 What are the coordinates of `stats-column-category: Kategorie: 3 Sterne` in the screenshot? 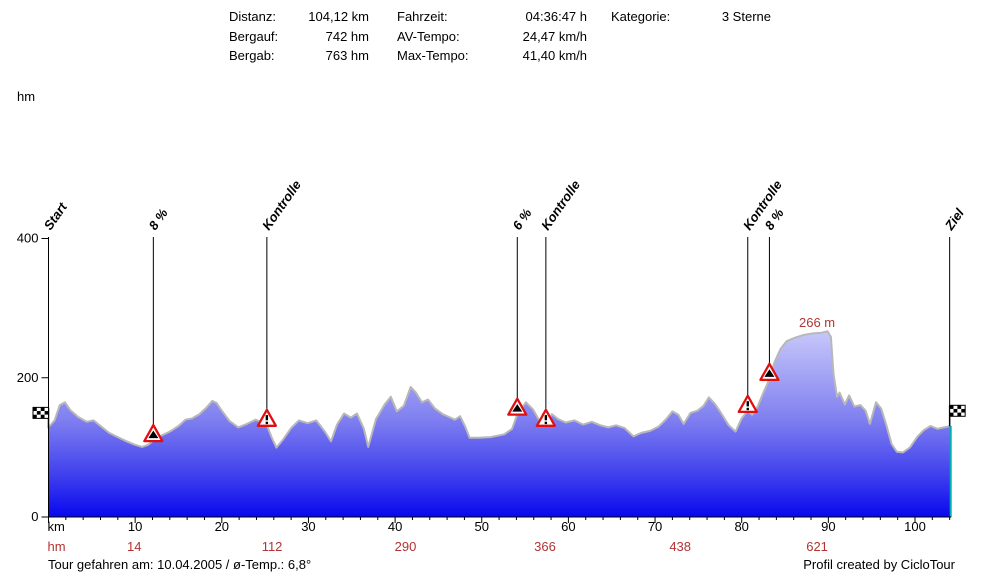 It's located at (691, 17).